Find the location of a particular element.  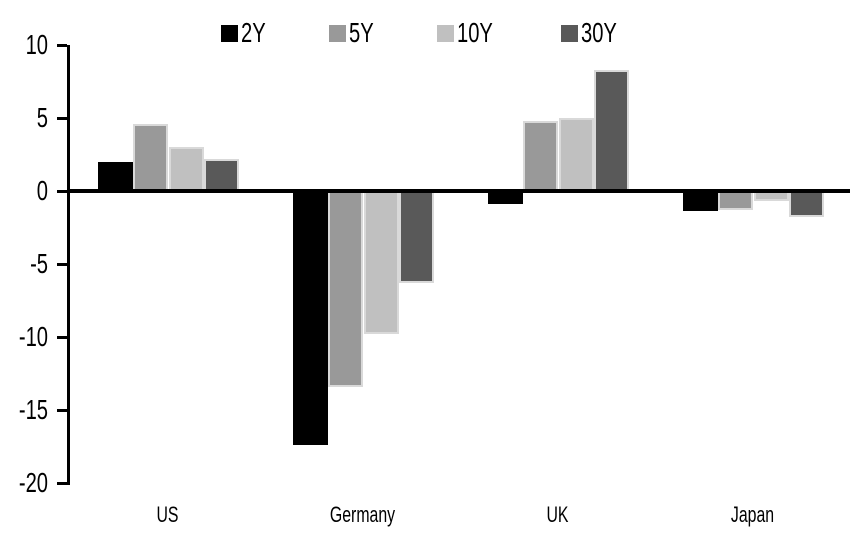

bar-germany-30y is located at coordinates (416, 237).